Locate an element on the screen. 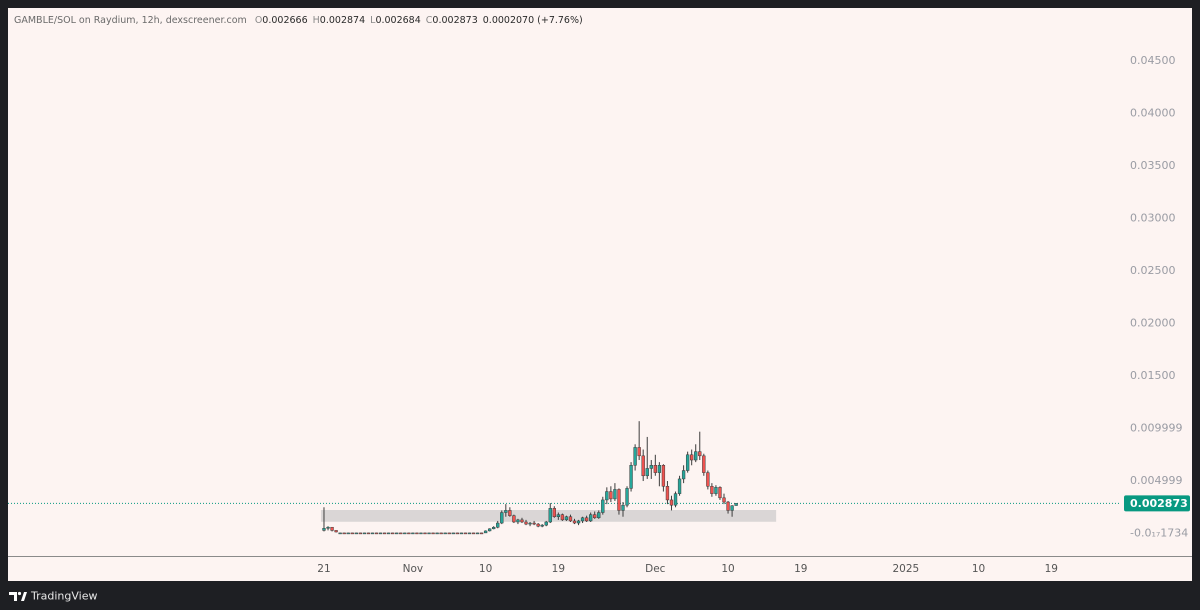 The height and width of the screenshot is (610, 1200). x-tick-label: 2025 is located at coordinates (905, 569).